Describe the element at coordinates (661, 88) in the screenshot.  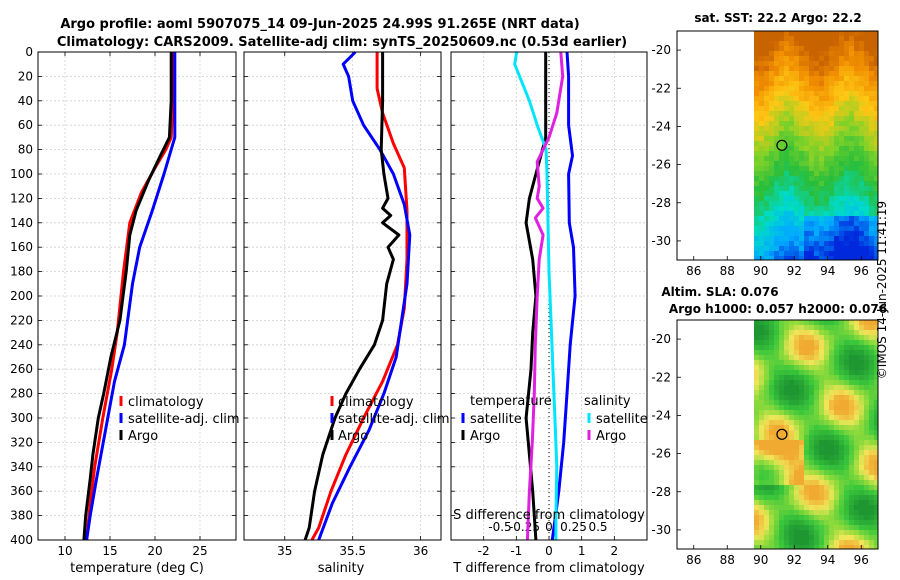
I see `y-tick-label: -22` at that location.